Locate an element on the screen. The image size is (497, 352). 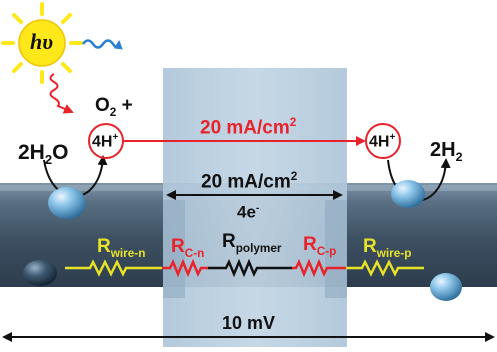
bubble-left-dark is located at coordinates (40, 273).